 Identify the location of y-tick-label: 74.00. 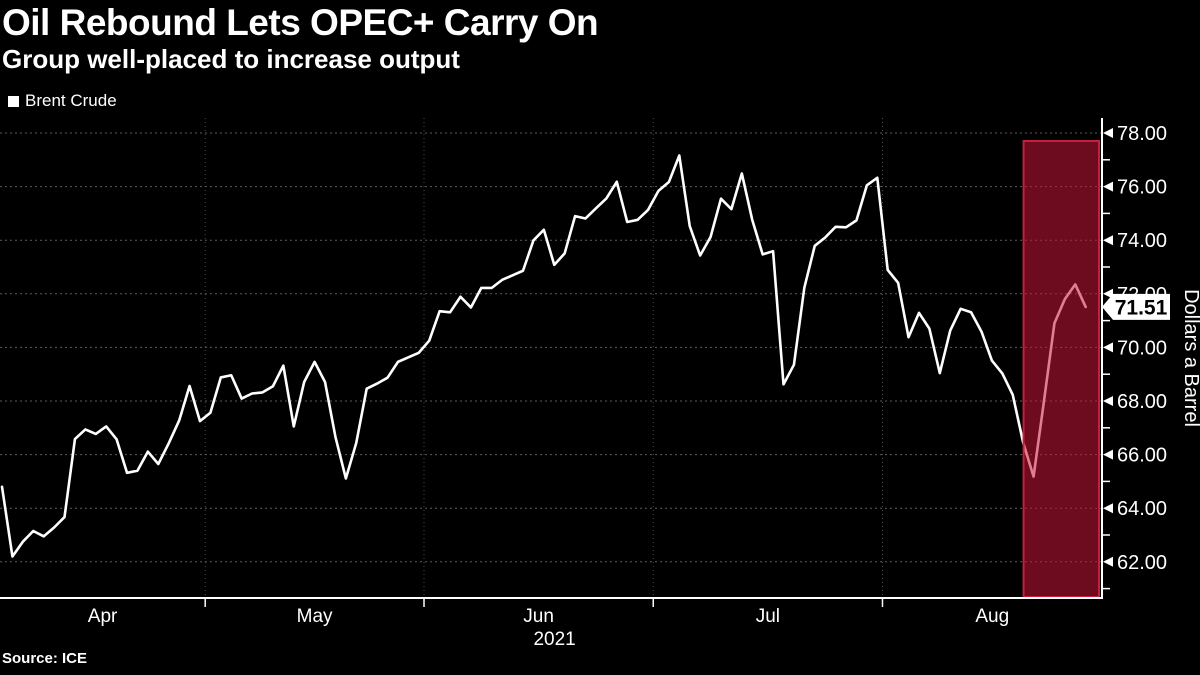
(1142, 241).